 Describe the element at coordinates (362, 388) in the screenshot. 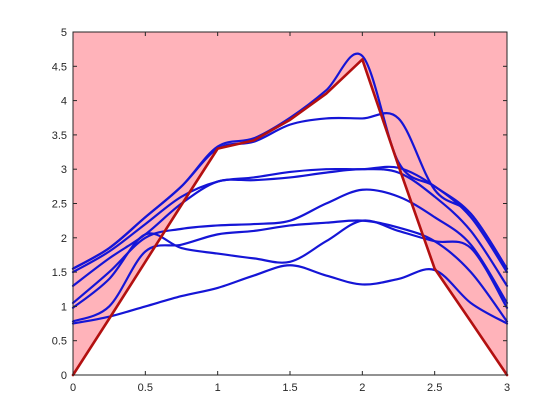

I see `x-tick-label: 2` at that location.